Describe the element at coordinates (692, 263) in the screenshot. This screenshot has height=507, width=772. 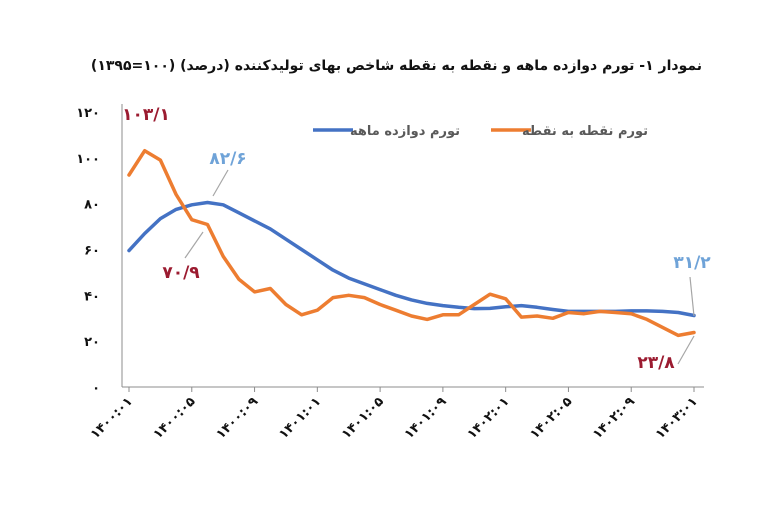
I see `annotation-end-twelve-month: ۳۱/۲` at that location.